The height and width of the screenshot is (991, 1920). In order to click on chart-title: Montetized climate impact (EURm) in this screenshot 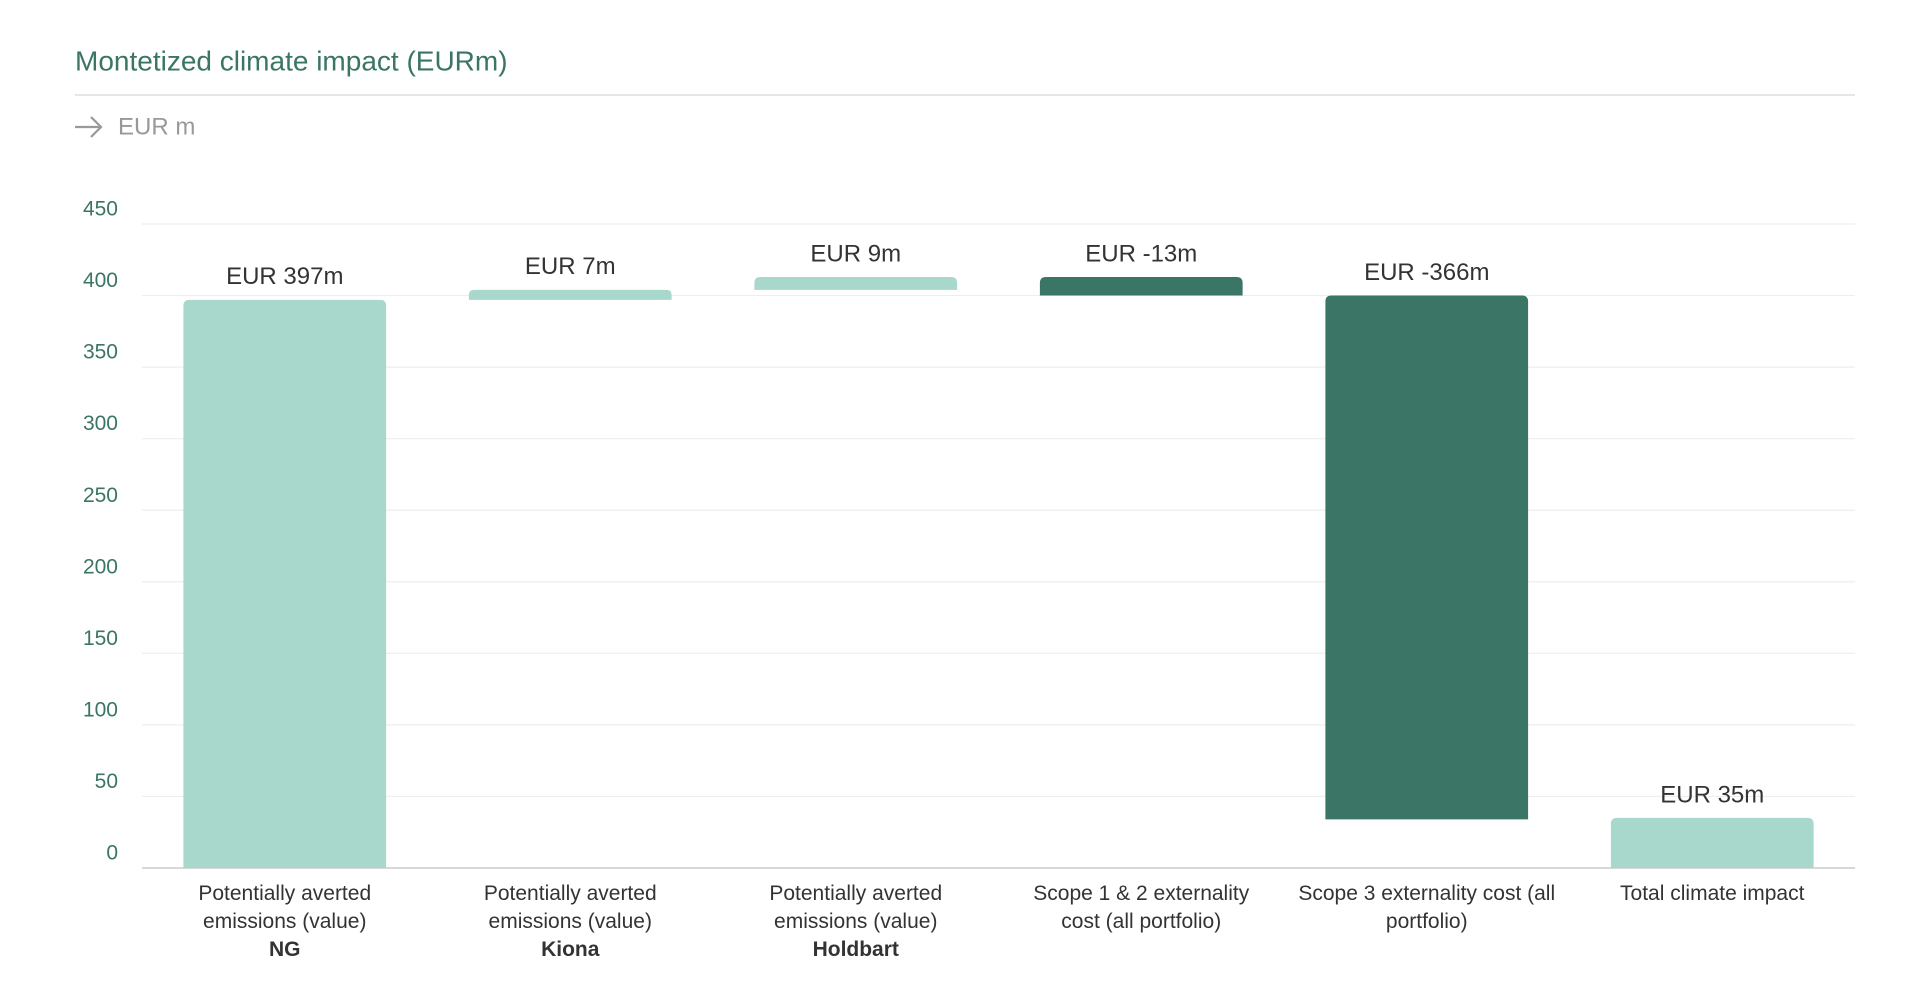, I will do `click(291, 60)`.